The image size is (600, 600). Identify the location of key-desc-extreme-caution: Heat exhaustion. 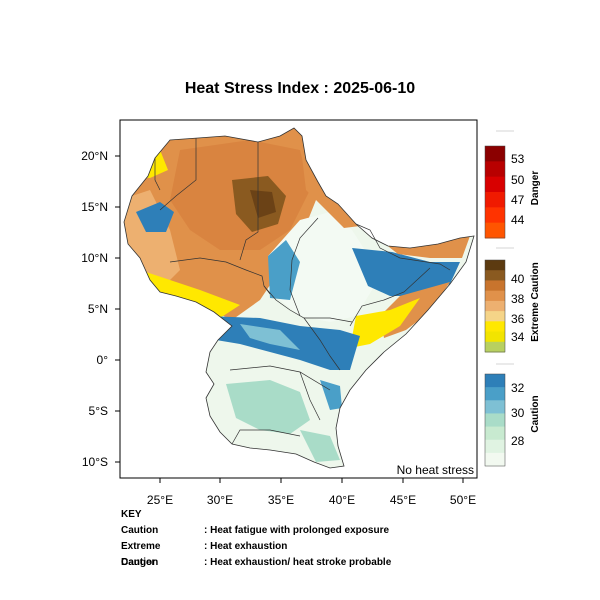
(245, 547).